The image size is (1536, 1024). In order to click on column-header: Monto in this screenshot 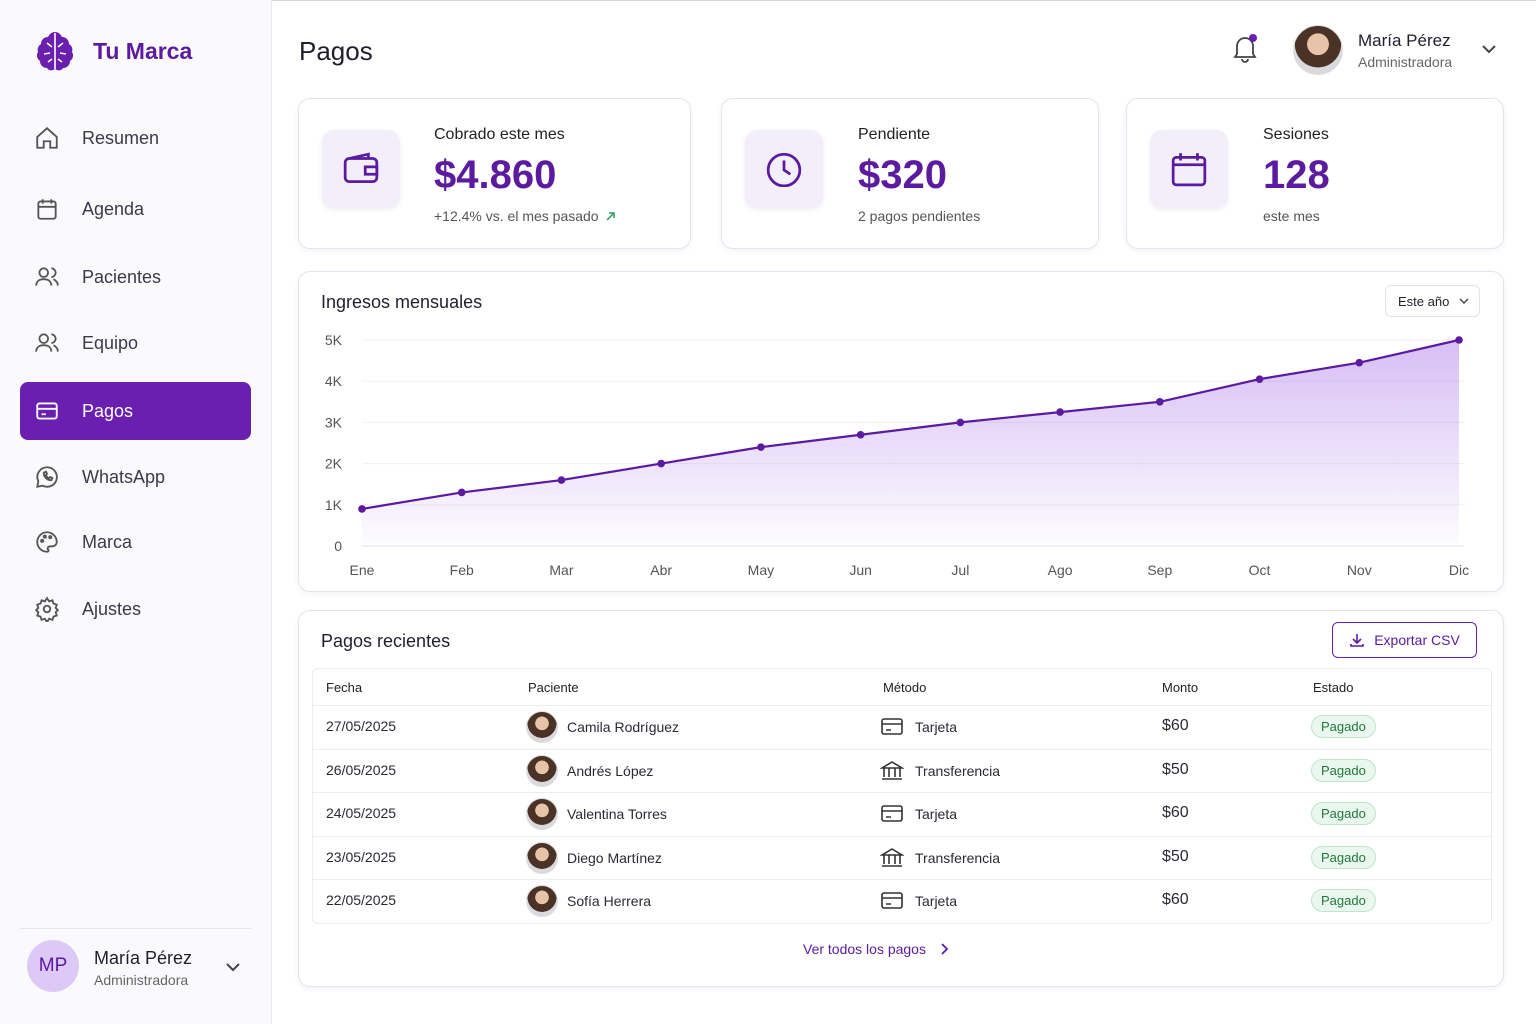, I will do `click(1180, 687)`.